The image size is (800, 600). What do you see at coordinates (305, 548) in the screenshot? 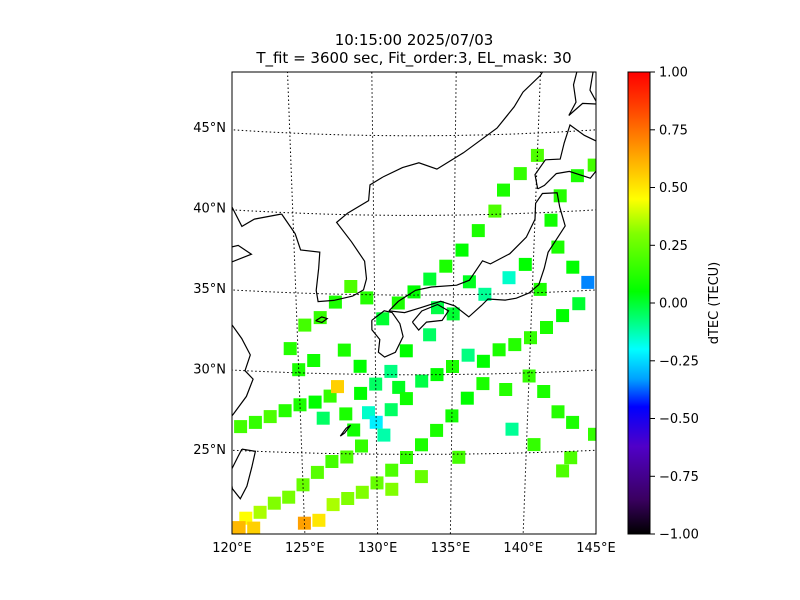
I see `lon-tick-label: 125°E` at bounding box center [305, 548].